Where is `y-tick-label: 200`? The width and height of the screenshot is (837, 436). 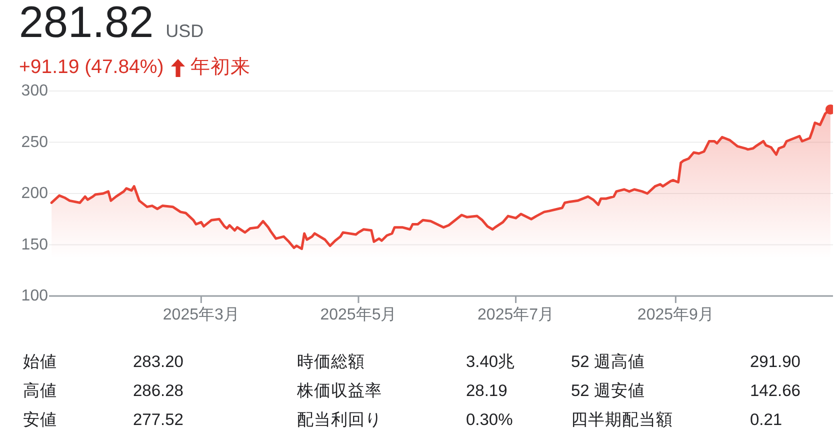
y-tick-label: 200 is located at coordinates (34, 193).